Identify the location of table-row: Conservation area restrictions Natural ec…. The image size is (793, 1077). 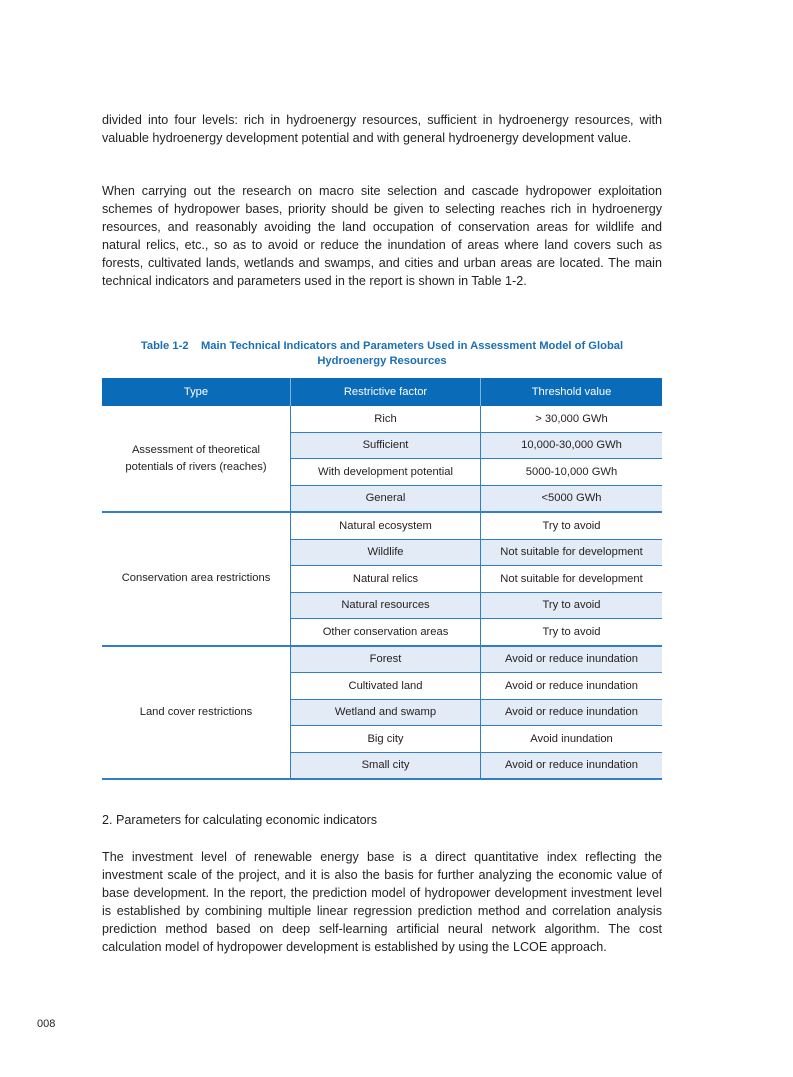
(382, 579).